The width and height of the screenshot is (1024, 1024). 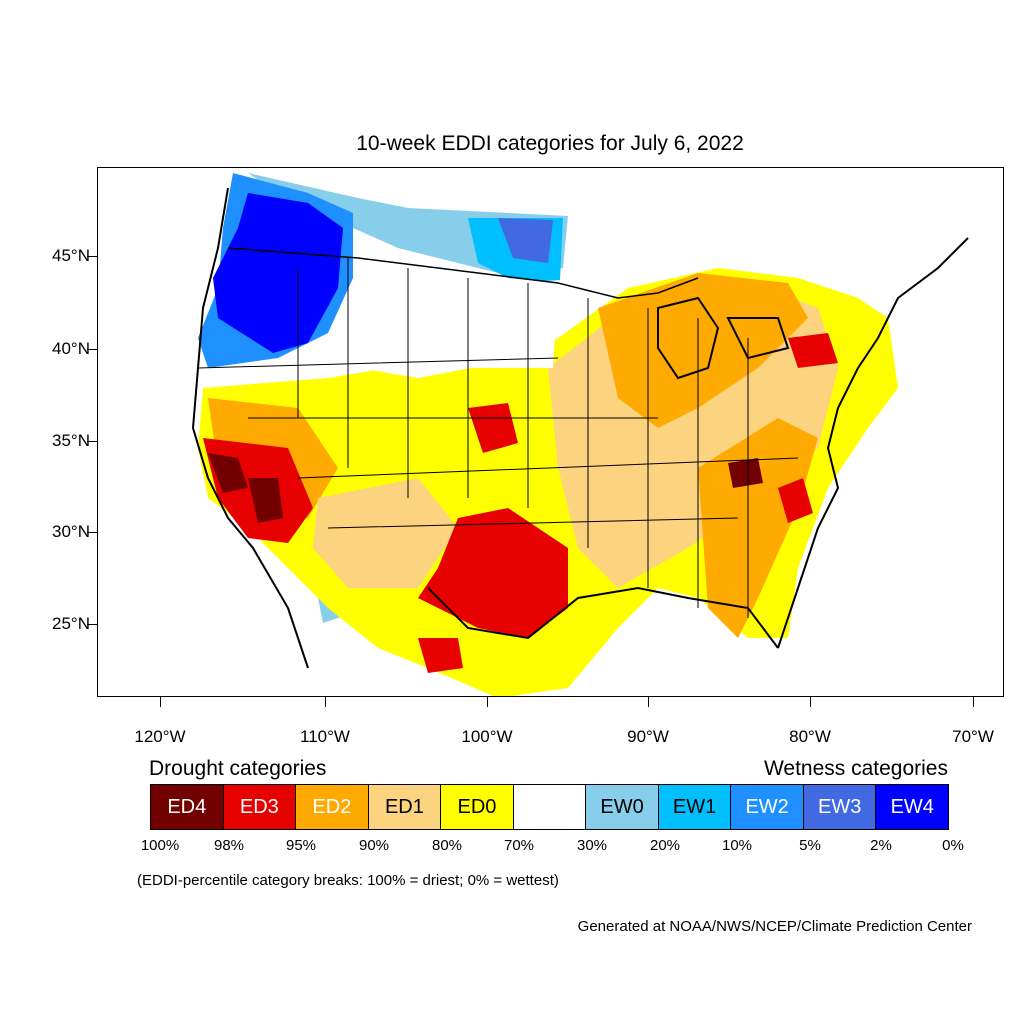 I want to click on legend-box-neutral, so click(x=550, y=807).